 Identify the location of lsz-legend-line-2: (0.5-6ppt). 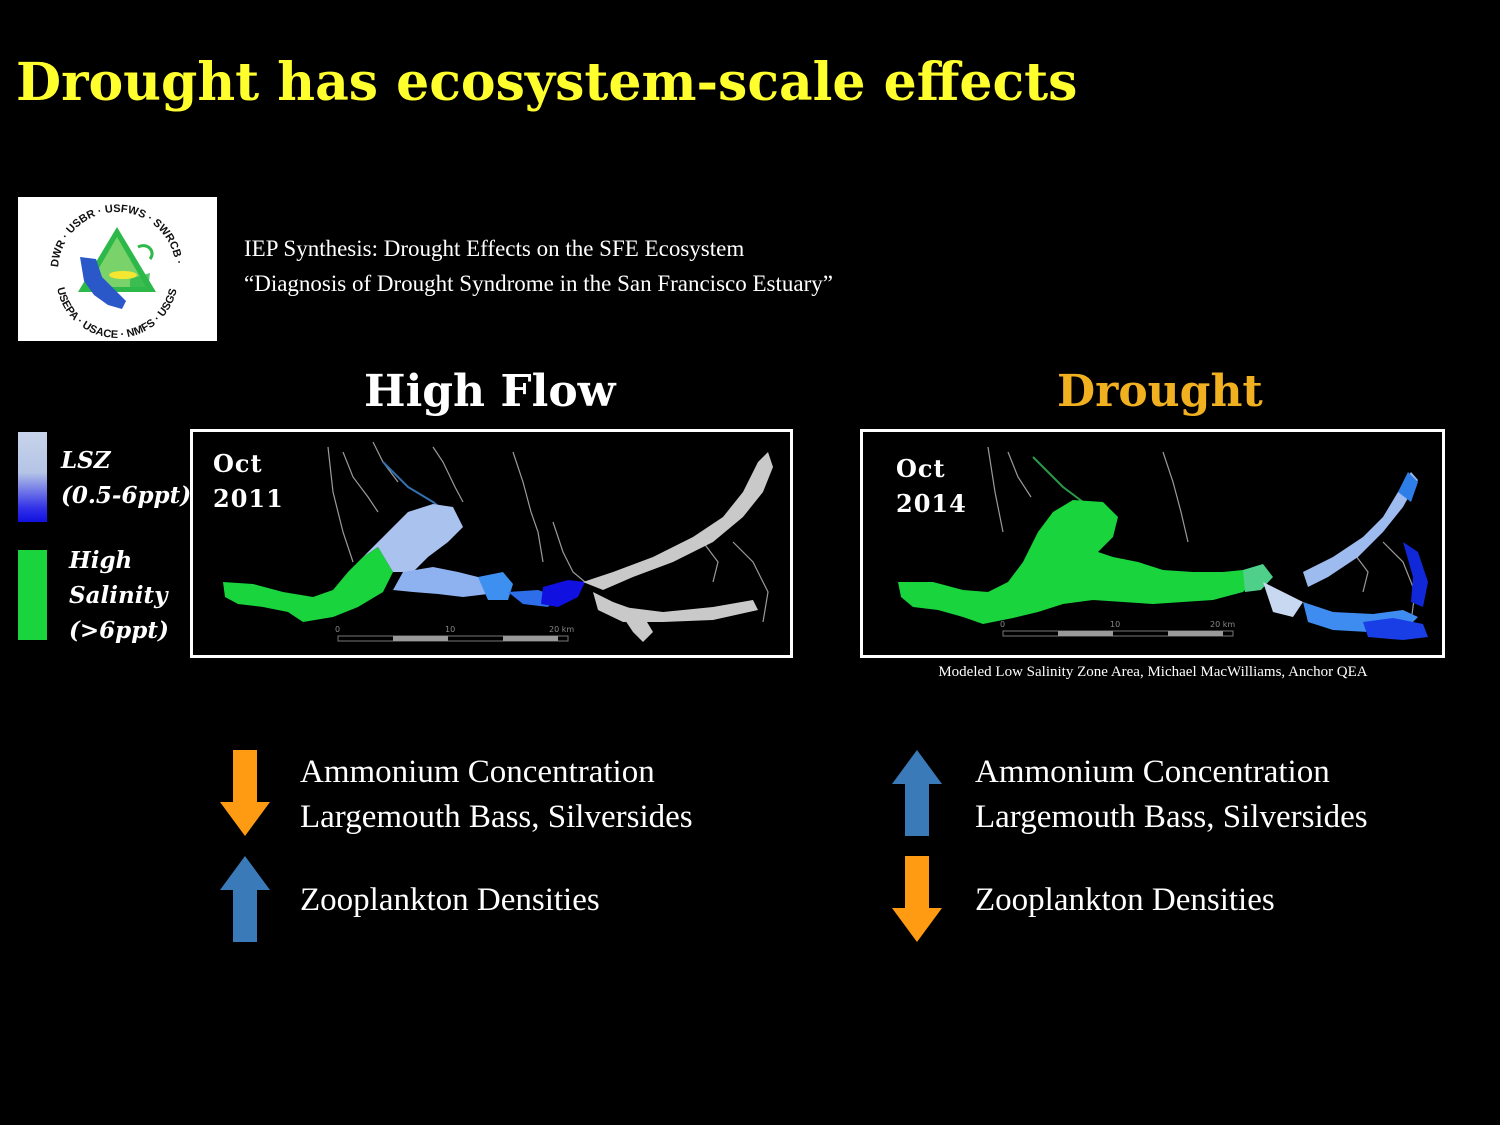
(126, 495).